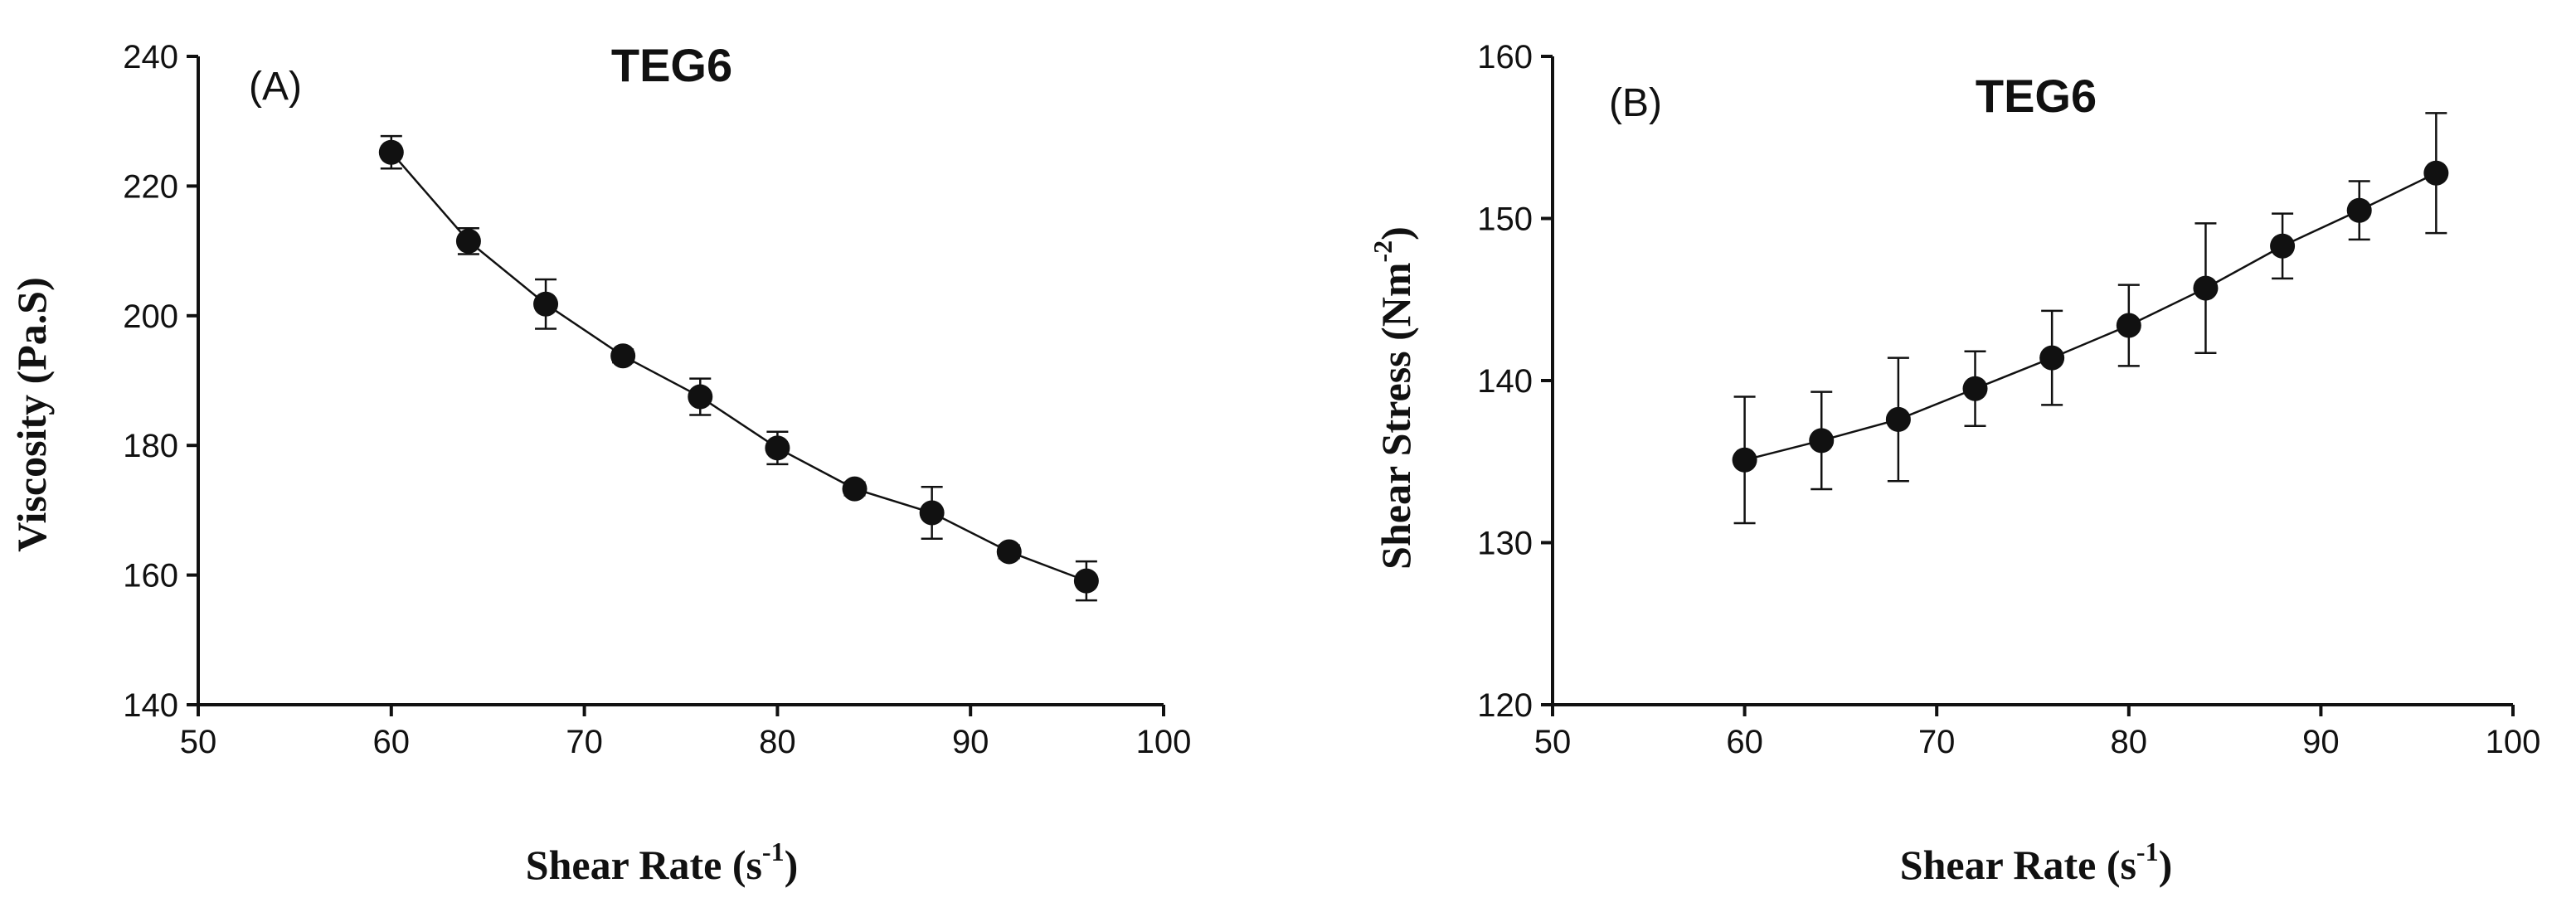  Describe the element at coordinates (1505, 381) in the screenshot. I see `chart-b-y-tick-label-2: 140` at that location.